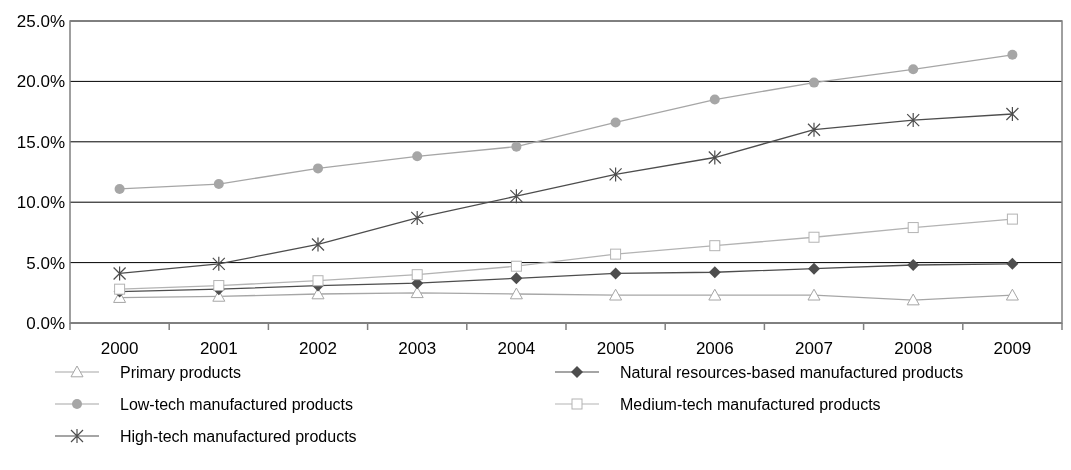  What do you see at coordinates (814, 348) in the screenshot?
I see `x-tick-label: 2007` at bounding box center [814, 348].